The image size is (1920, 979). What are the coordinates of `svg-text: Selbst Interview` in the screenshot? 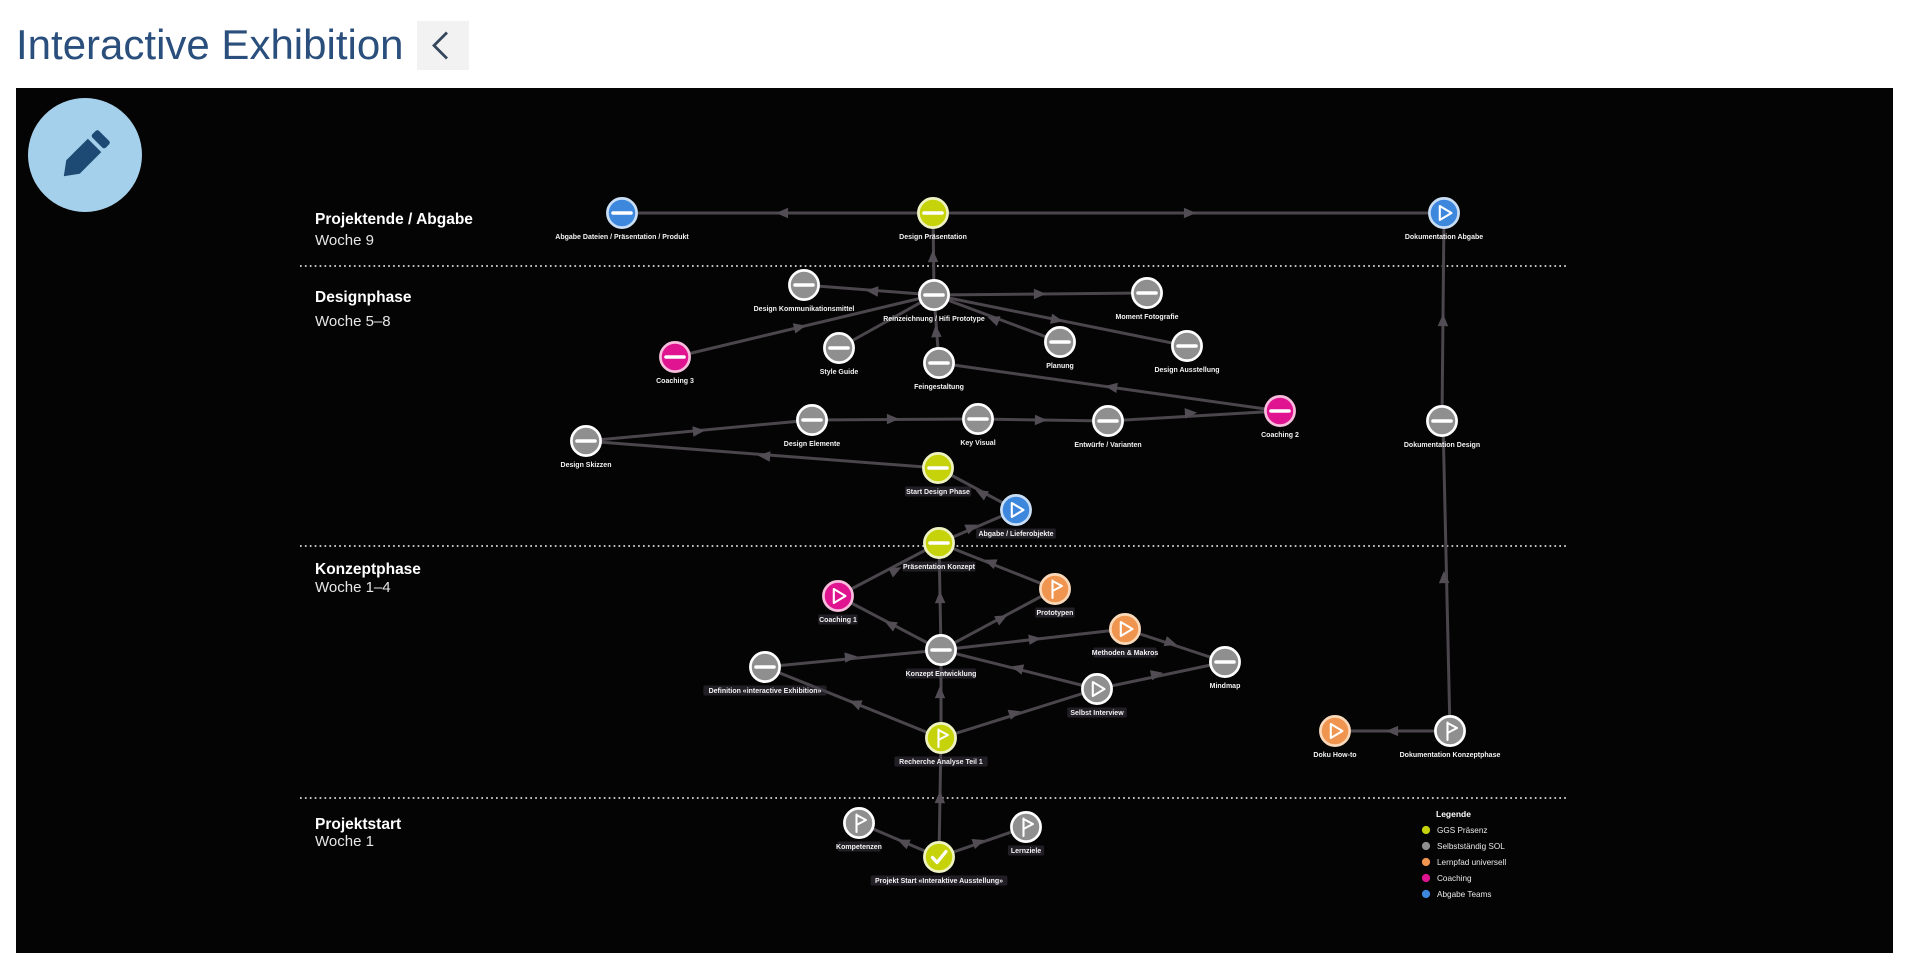 It's located at (1097, 713).